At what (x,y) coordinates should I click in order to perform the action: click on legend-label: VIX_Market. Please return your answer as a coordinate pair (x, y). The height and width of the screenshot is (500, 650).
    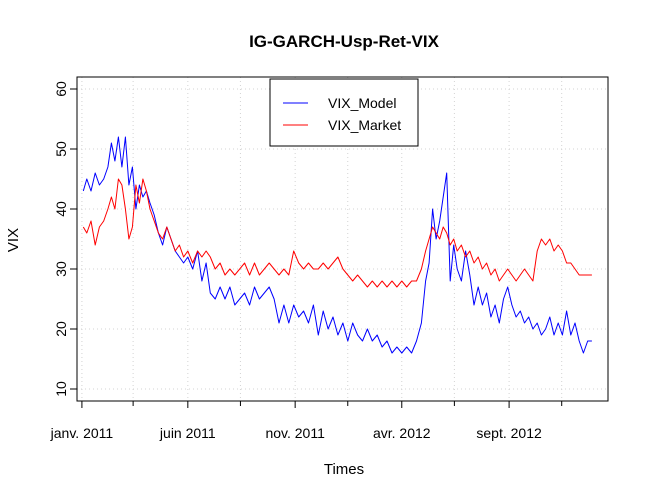
    Looking at the image, I should click on (364, 125).